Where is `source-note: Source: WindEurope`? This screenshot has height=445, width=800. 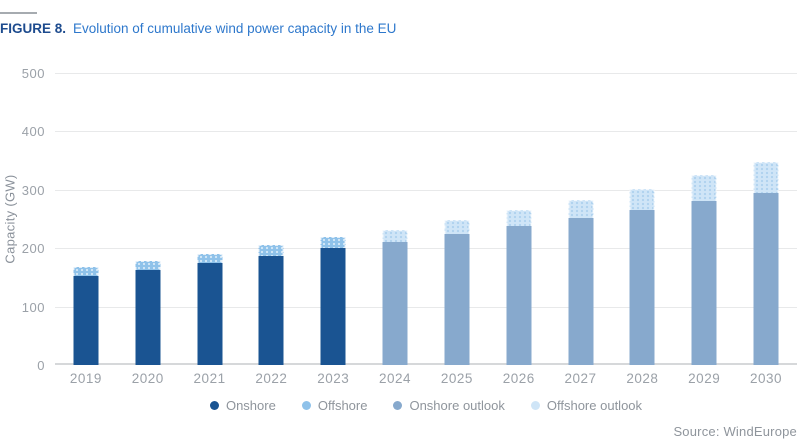
source-note: Source: WindEurope is located at coordinates (735, 431).